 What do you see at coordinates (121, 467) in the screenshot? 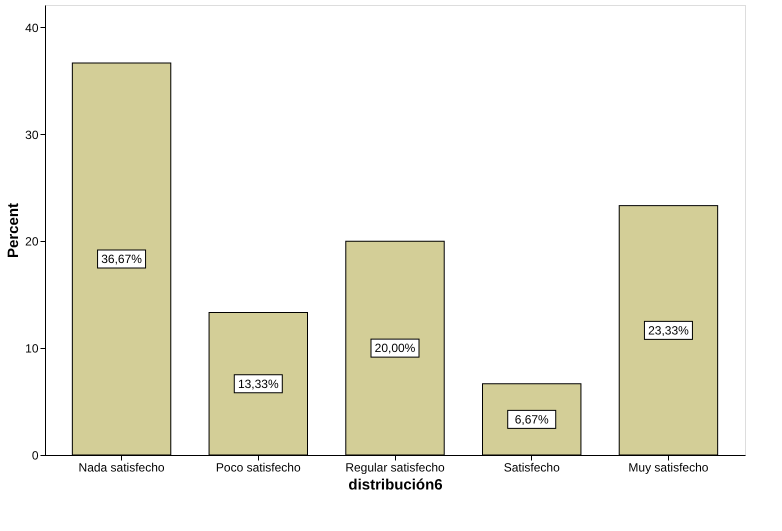
I see `x-tick-label: Nada satisfecho` at bounding box center [121, 467].